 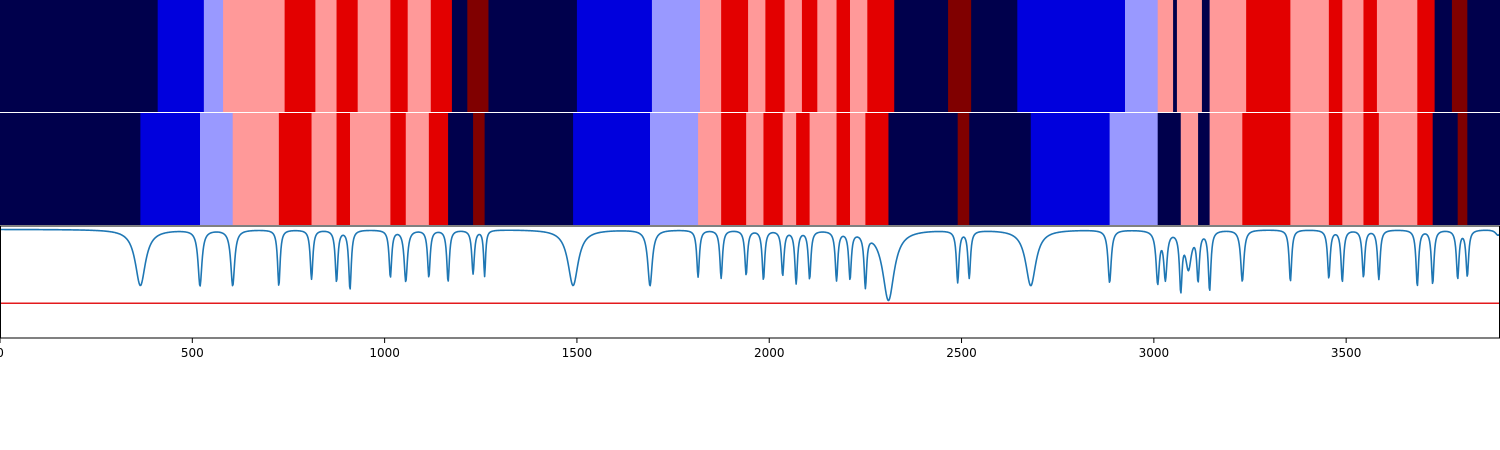 I want to click on x-tick-label: 2000, so click(x=769, y=353).